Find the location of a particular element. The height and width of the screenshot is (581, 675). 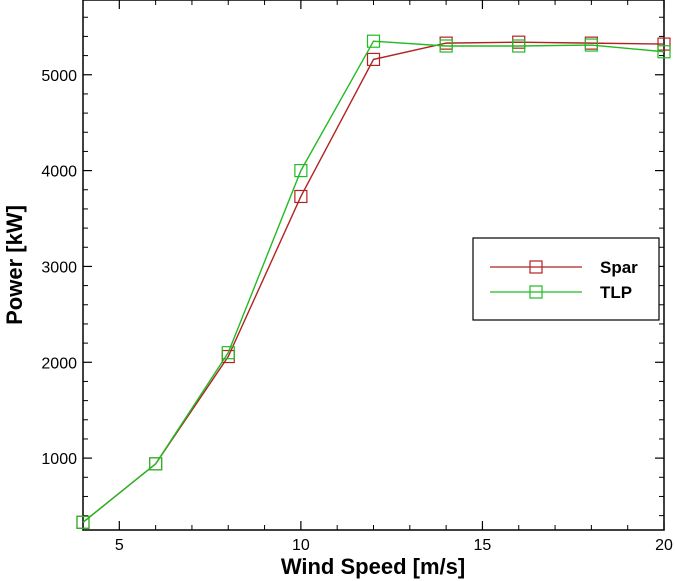

y-tick-label: 3000 is located at coordinates (59, 267).